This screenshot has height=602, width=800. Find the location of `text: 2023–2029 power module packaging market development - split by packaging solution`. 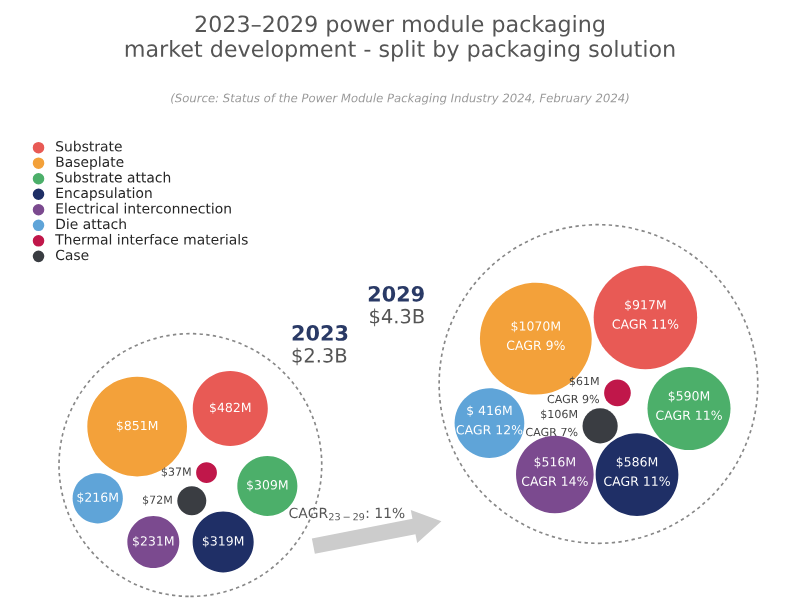

text: 2023–2029 power module packaging market development - split by packaging solution is located at coordinates (400, 38).